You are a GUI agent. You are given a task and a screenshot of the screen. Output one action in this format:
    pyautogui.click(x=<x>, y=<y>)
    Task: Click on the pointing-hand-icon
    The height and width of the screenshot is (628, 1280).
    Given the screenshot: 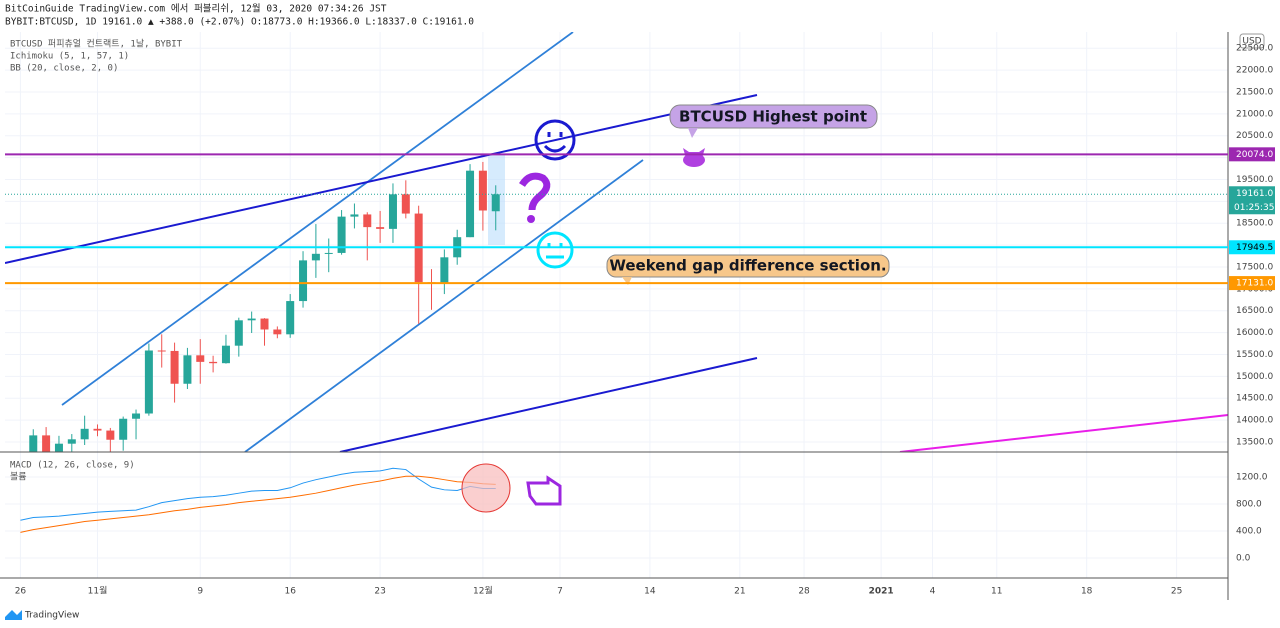 What is the action you would take?
    pyautogui.click(x=544, y=490)
    